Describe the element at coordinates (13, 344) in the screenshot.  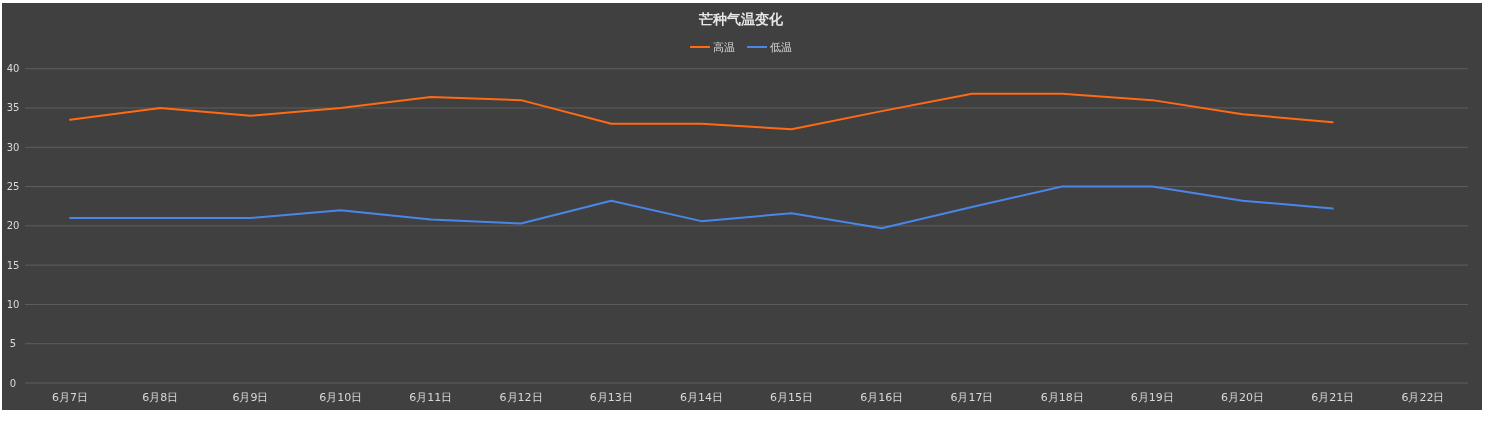
I see `y-tick-label: 5` at that location.